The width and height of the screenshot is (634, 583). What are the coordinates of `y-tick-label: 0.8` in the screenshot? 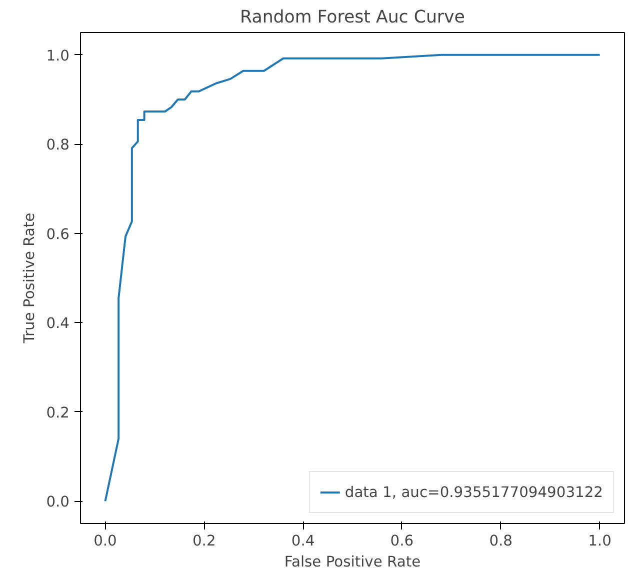 It's located at (58, 145).